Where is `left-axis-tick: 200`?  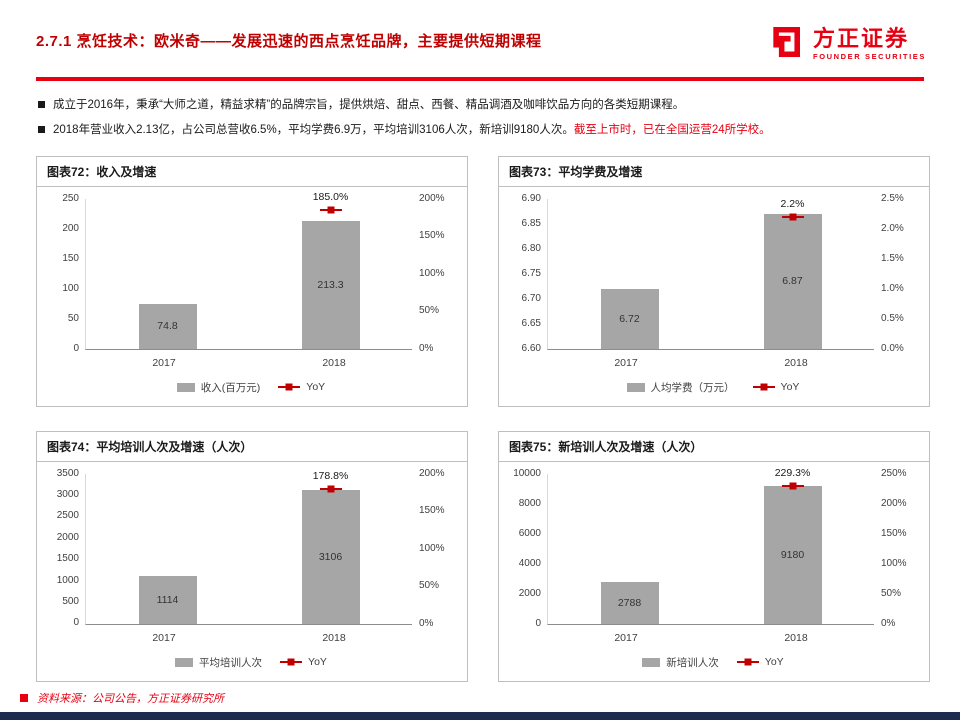
left-axis-tick: 200 is located at coordinates (70, 228).